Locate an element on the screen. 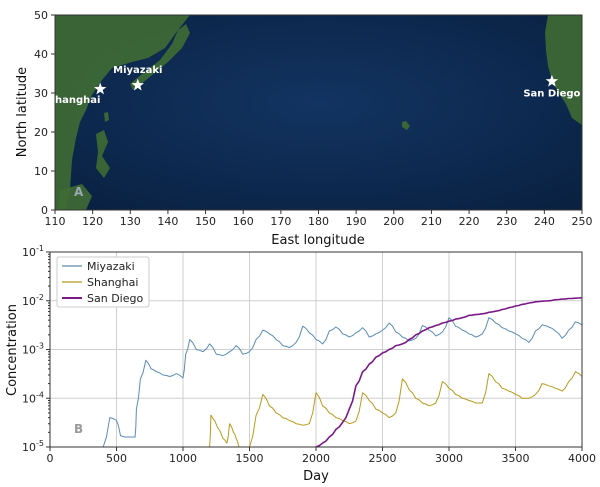  map-y-tick-label: 20 is located at coordinates (41, 132).